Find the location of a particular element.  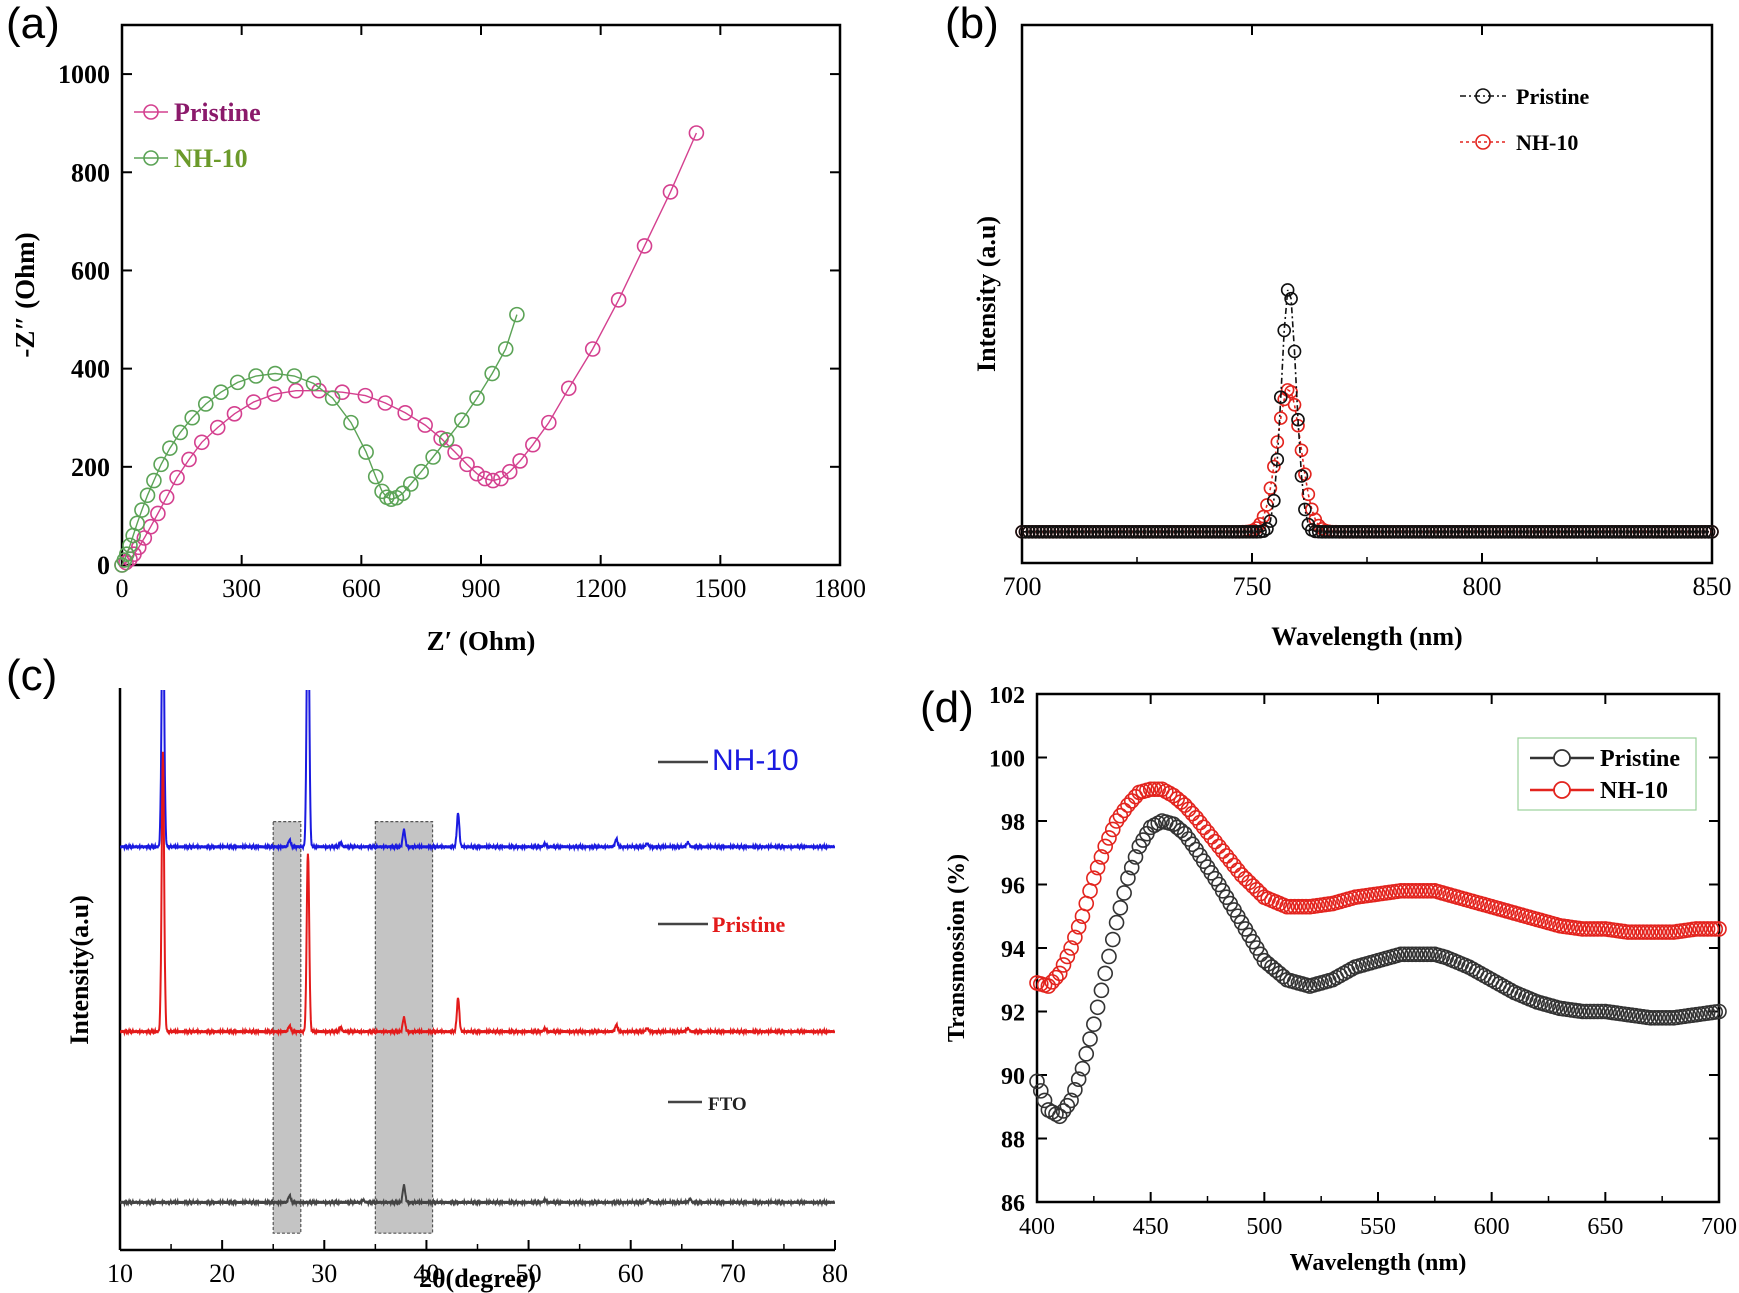

y-tick-label: 88 is located at coordinates (1013, 1141).